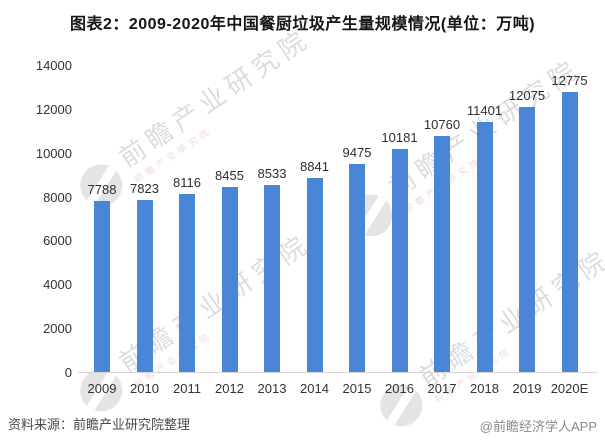 This screenshot has width=605, height=447. What do you see at coordinates (302, 24) in the screenshot?
I see `chart-title: 图表2：2009-2020年中国餐厨垃圾产生量规模情况(单位：万吨)` at bounding box center [302, 24].